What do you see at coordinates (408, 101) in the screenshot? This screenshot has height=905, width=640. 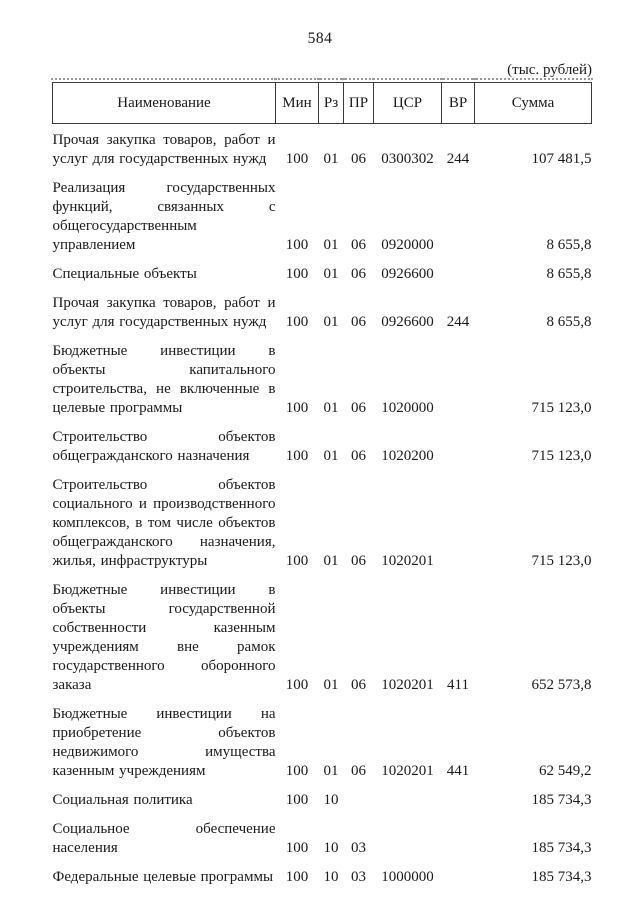 I see `header-csr: ЦСР` at bounding box center [408, 101].